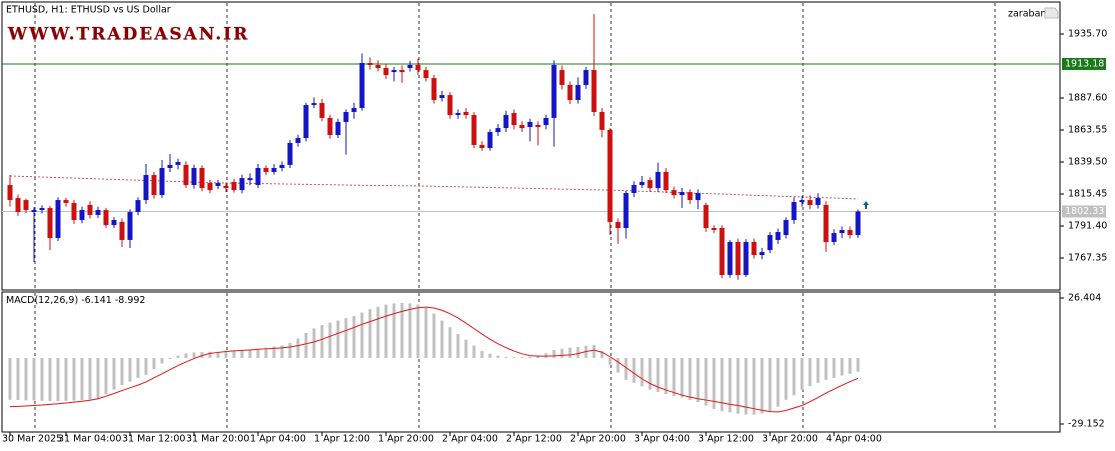  Describe the element at coordinates (866, 205) in the screenshot. I see `last-trade-arrow` at that location.